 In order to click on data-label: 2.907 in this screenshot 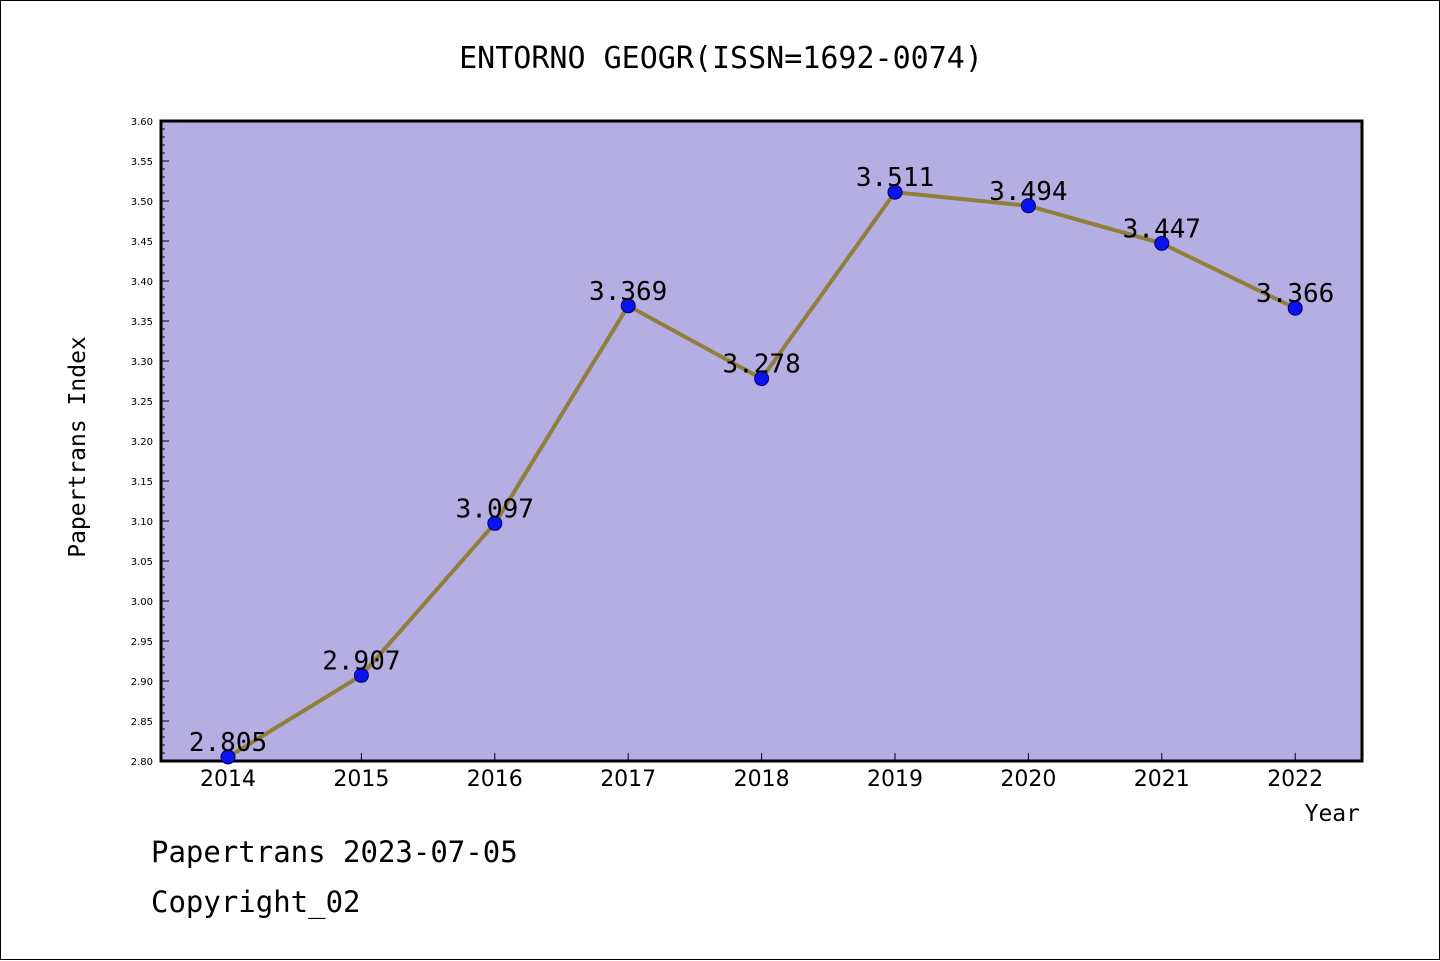, I will do `click(361, 661)`.